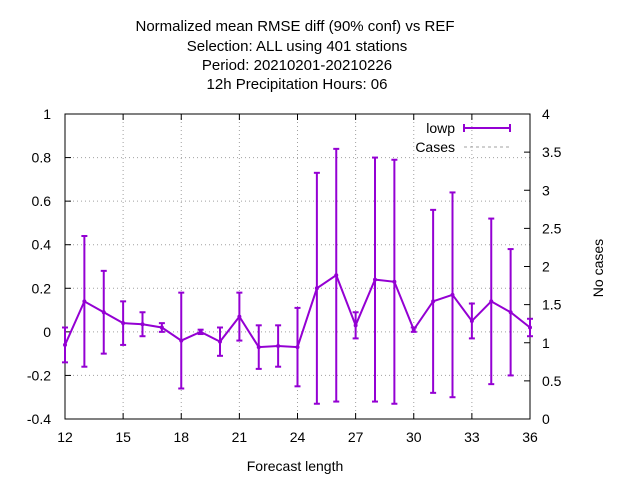 The height and width of the screenshot is (480, 640). I want to click on x-tick-label: 12, so click(65, 437).